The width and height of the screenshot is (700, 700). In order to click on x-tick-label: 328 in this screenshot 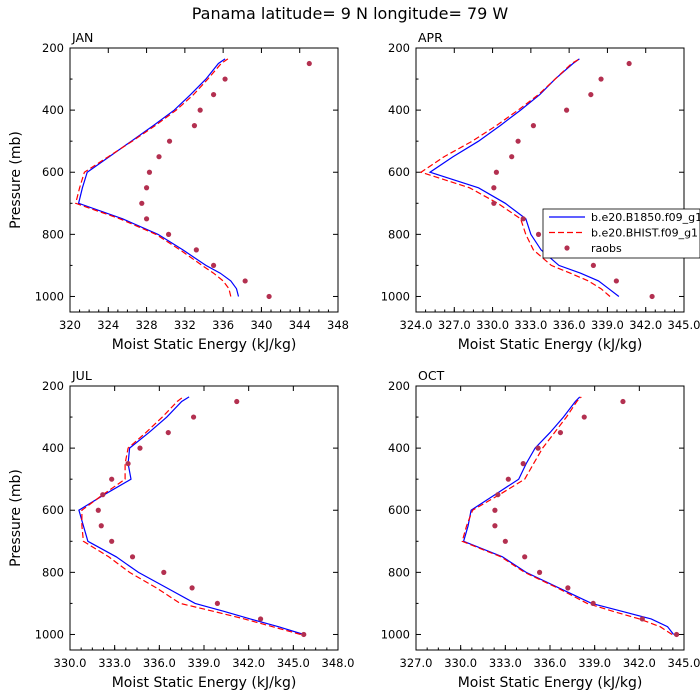, I will do `click(147, 325)`.